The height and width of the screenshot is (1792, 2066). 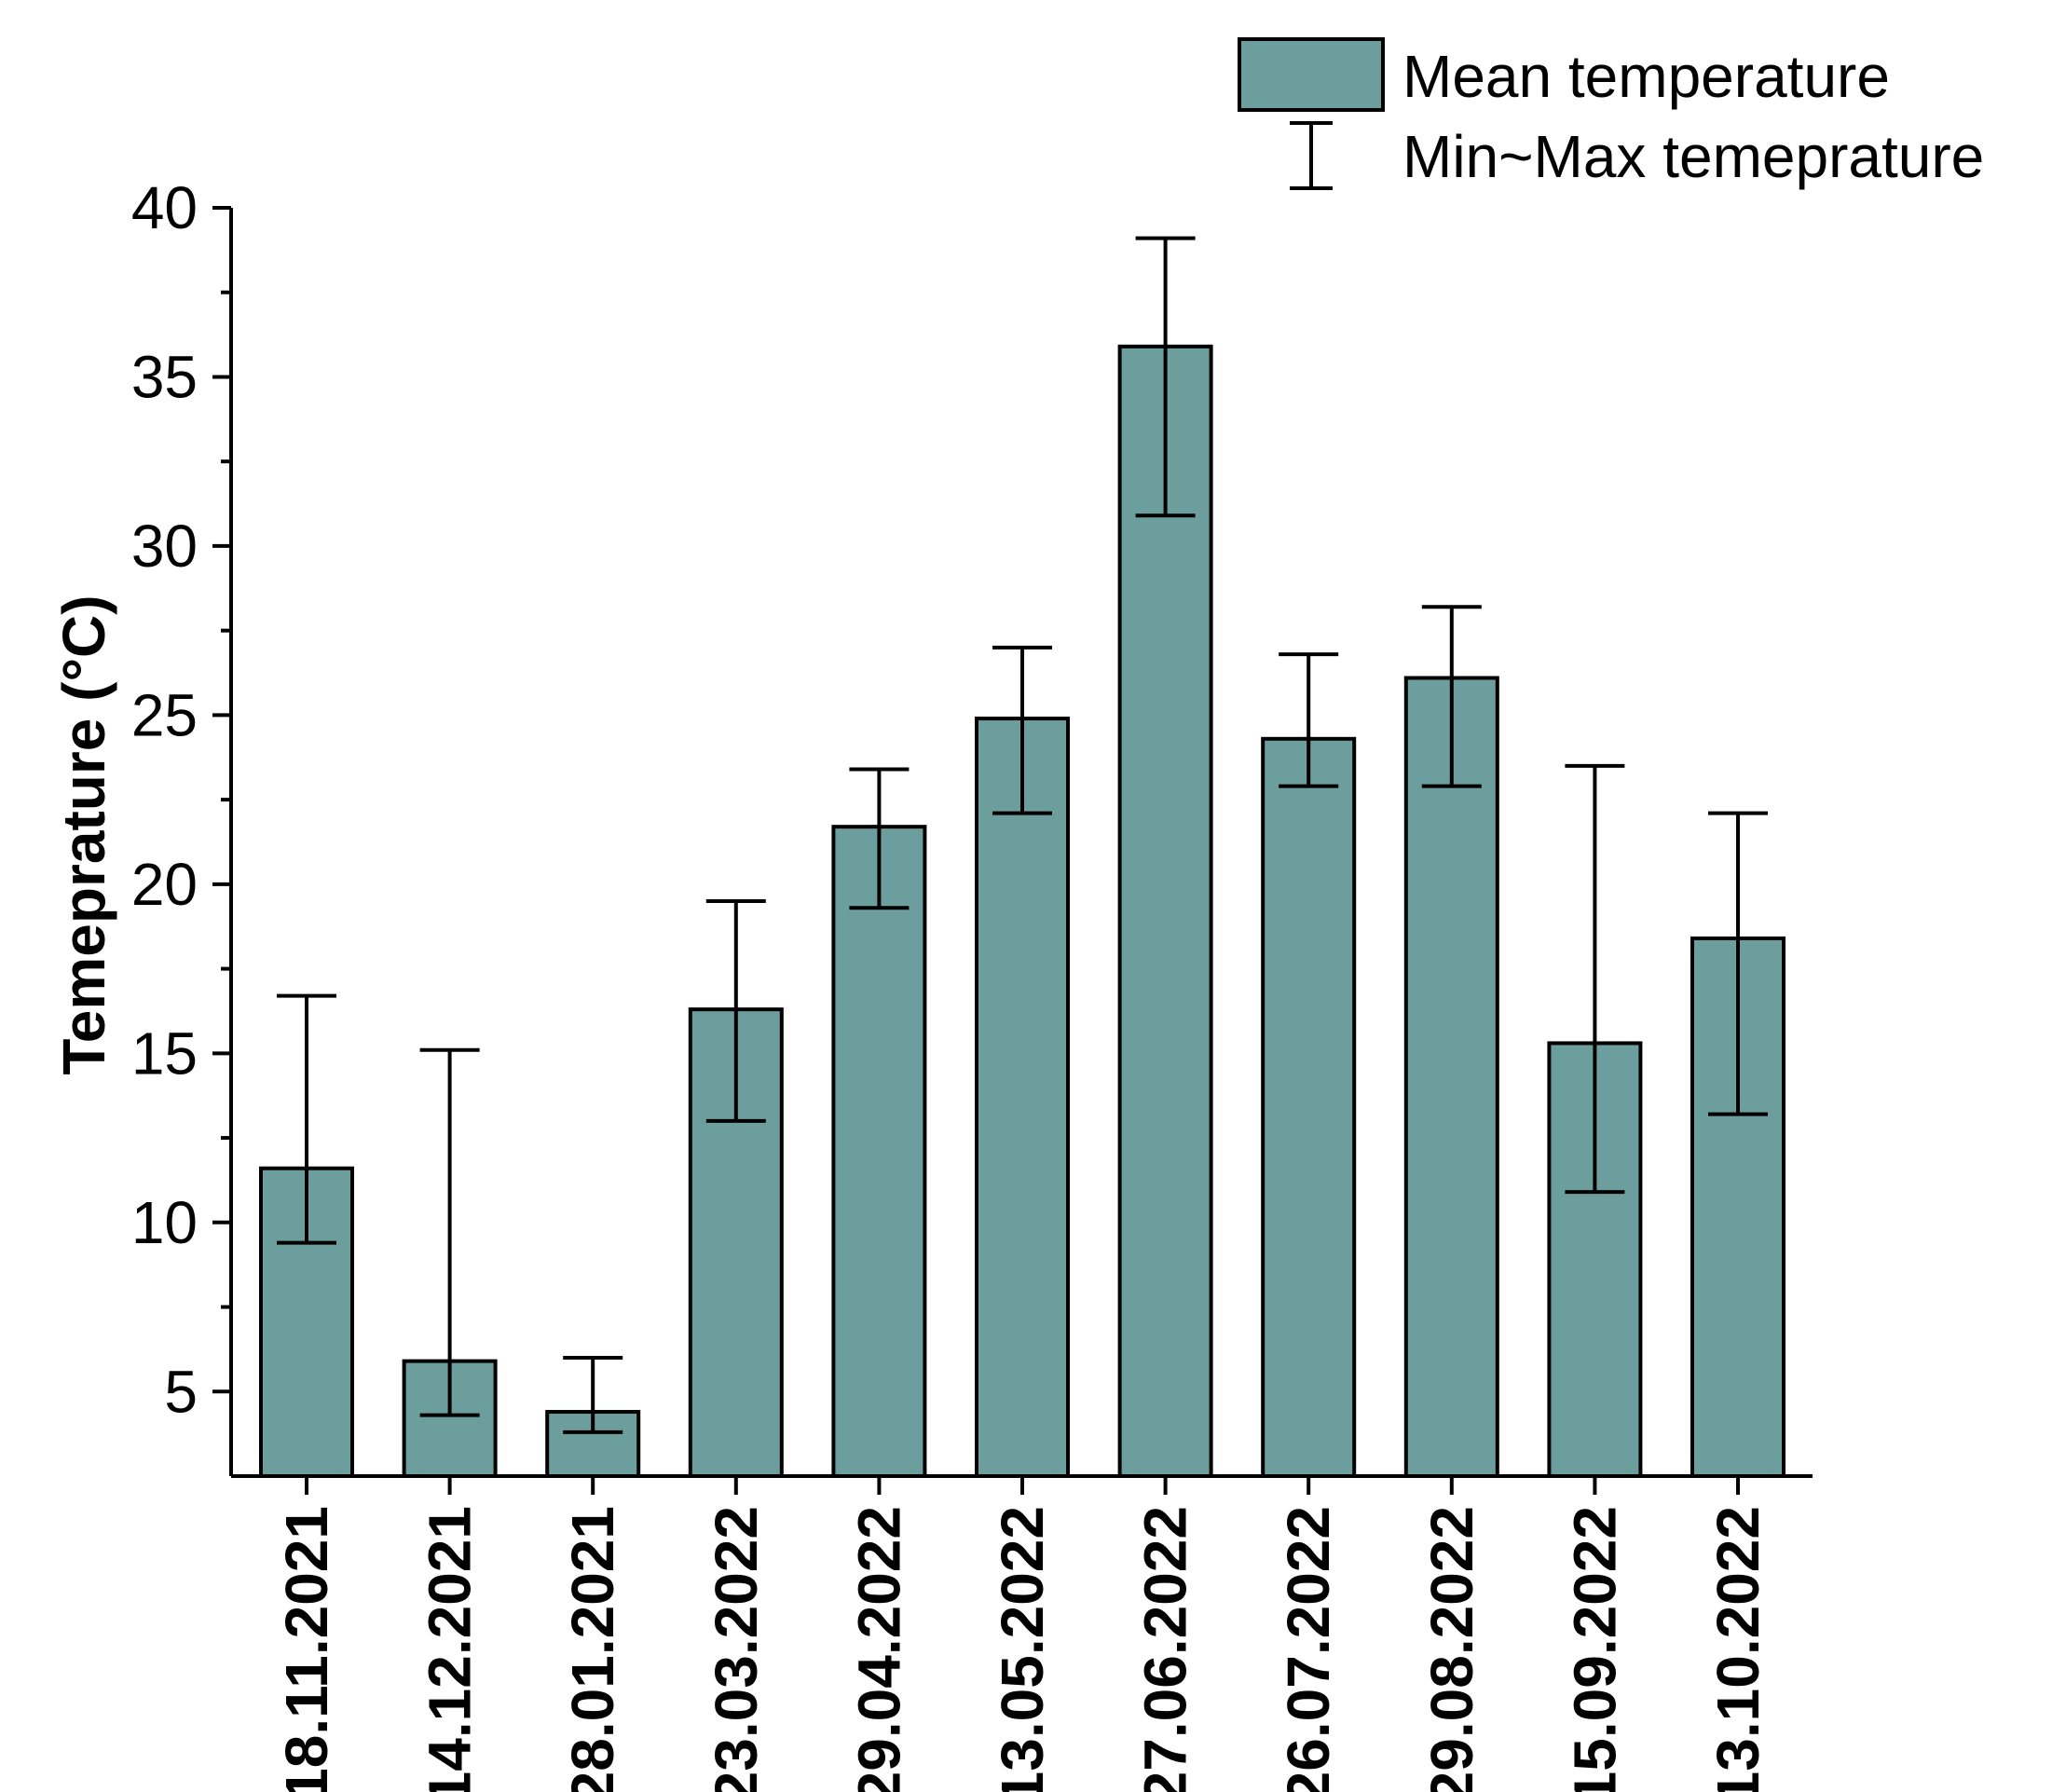 What do you see at coordinates (450, 1649) in the screenshot?
I see `x-tick-label: 14.12.2021` at bounding box center [450, 1649].